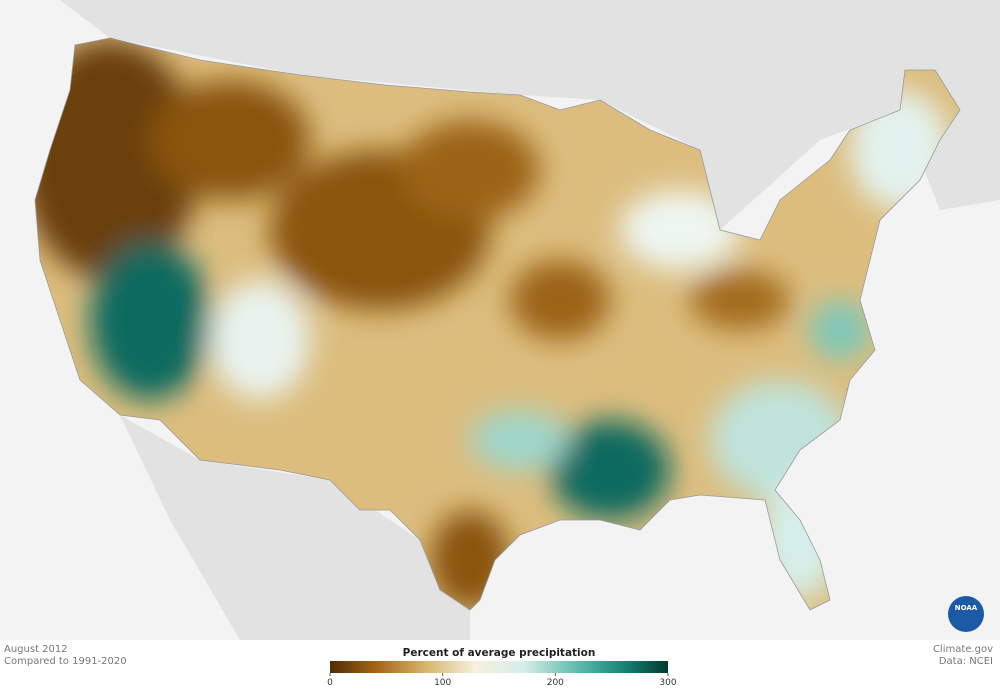 This screenshot has width=1000, height=690. What do you see at coordinates (295, 527) in the screenshot?
I see `mexico` at bounding box center [295, 527].